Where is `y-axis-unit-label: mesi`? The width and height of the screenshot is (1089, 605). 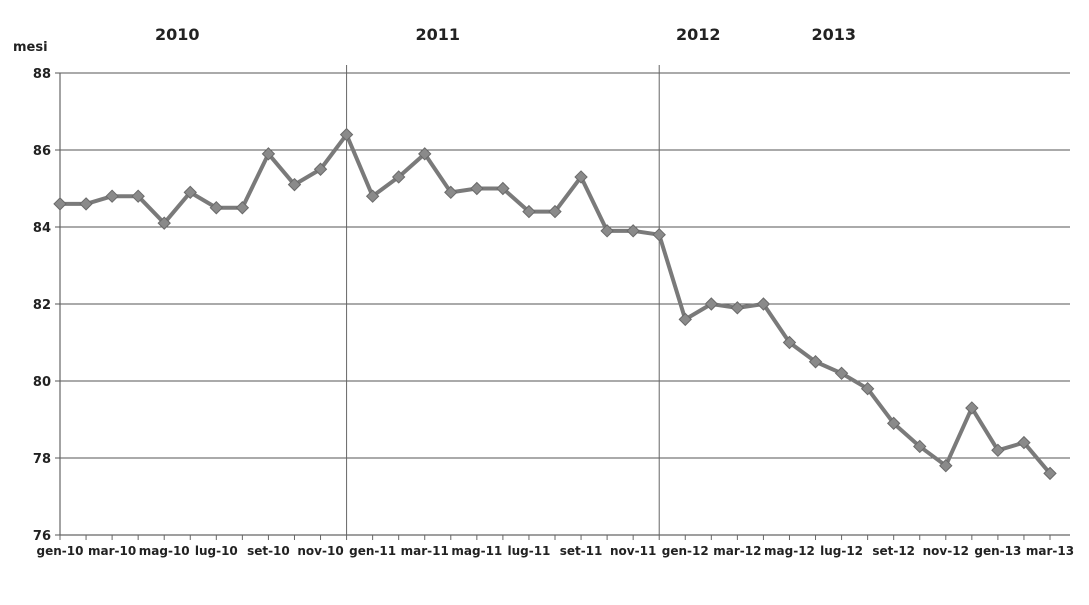 y-axis-unit-label: mesi is located at coordinates (30, 47).